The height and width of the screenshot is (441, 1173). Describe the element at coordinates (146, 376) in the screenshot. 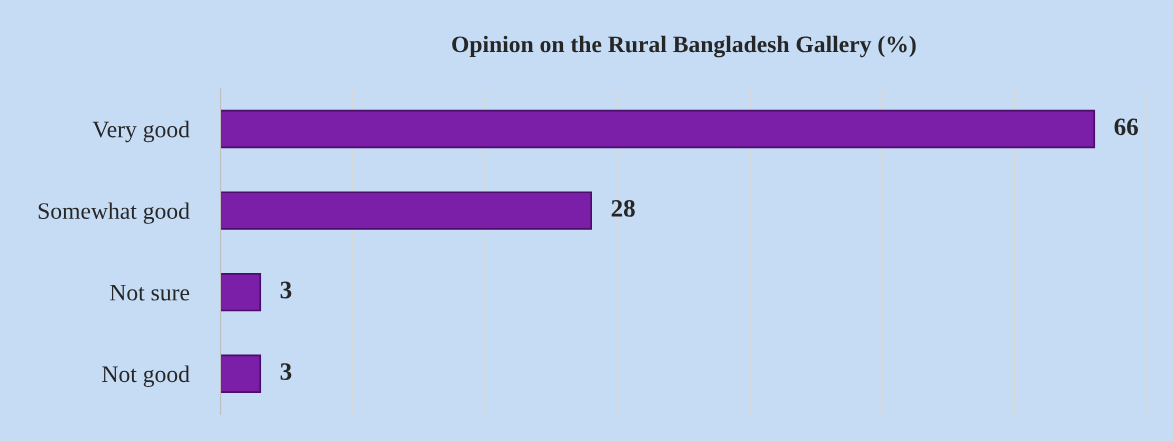

I see `y-tick-label: Not good` at that location.